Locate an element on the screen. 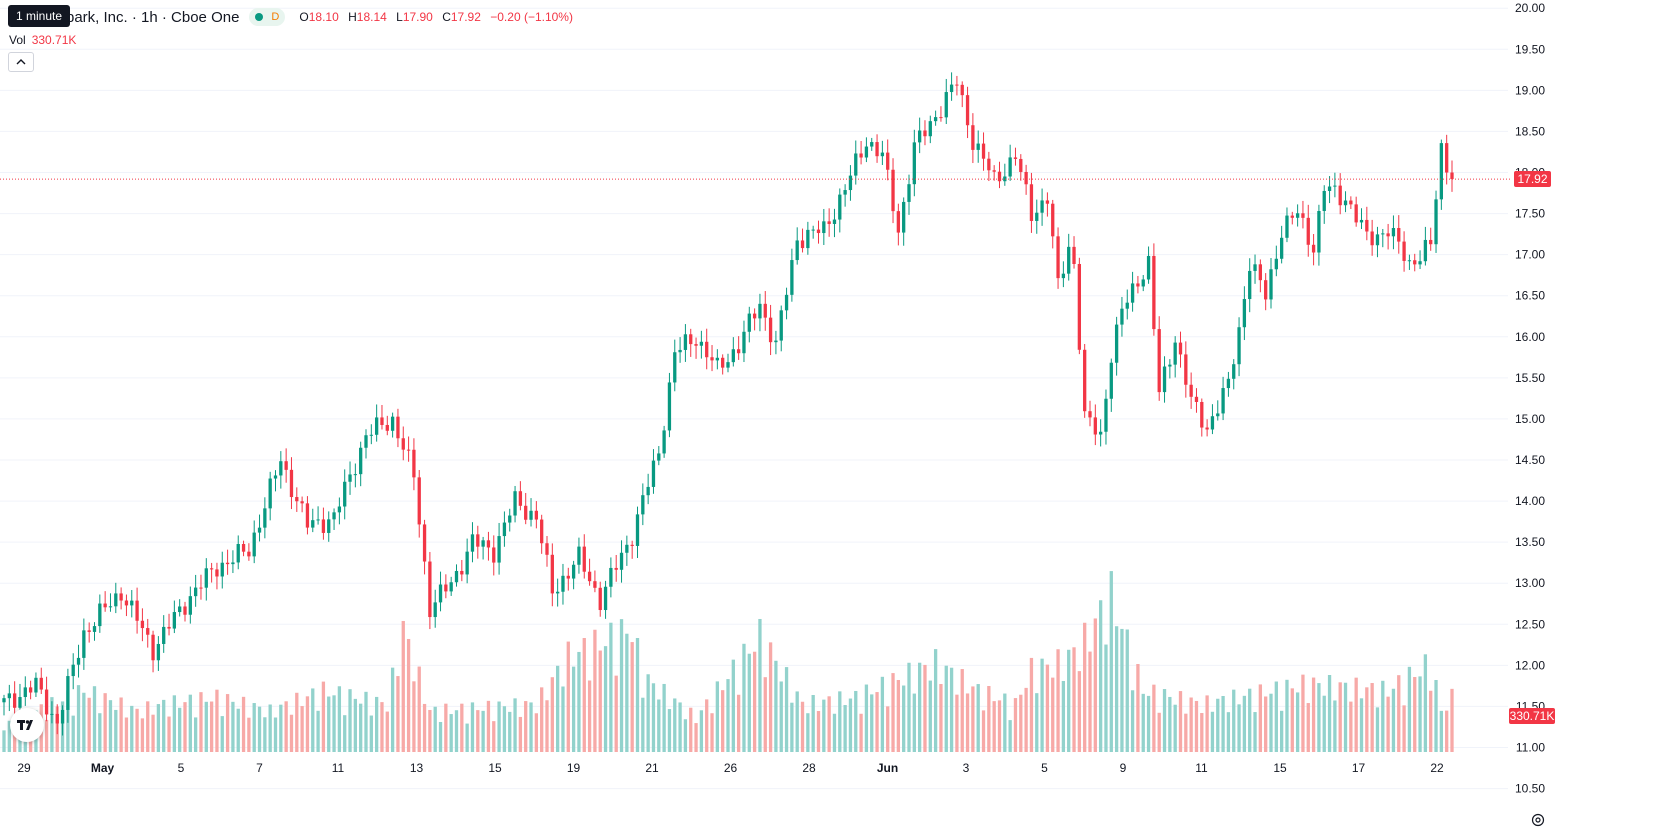  price-tick-label: 16.00 is located at coordinates (1530, 337).